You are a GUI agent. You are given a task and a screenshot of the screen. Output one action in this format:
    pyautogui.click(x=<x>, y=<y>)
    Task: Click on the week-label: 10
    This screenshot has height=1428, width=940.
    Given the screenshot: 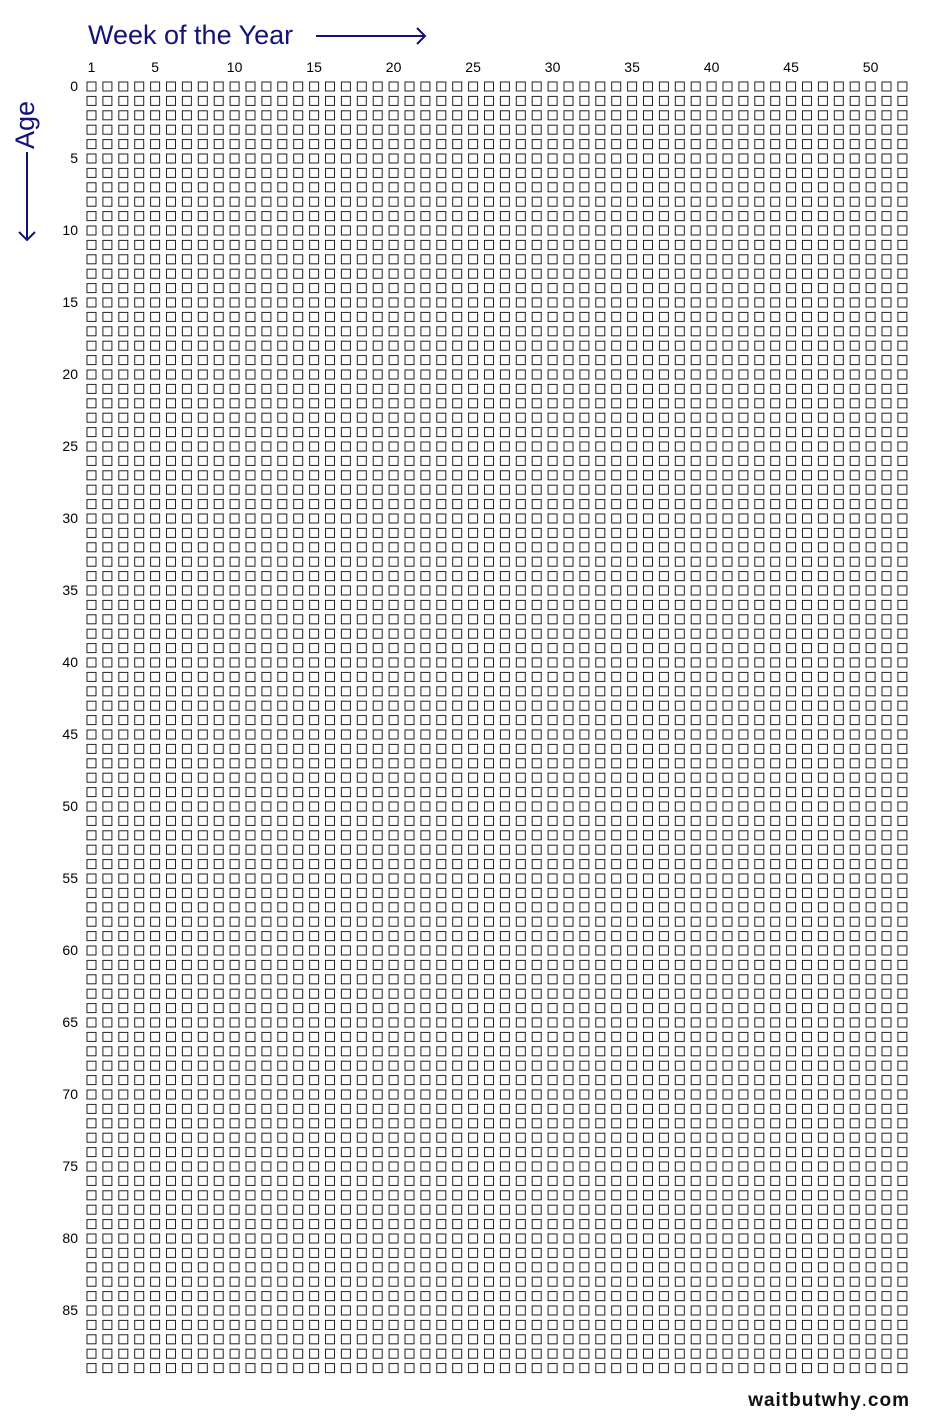 What is the action you would take?
    pyautogui.click(x=234, y=67)
    